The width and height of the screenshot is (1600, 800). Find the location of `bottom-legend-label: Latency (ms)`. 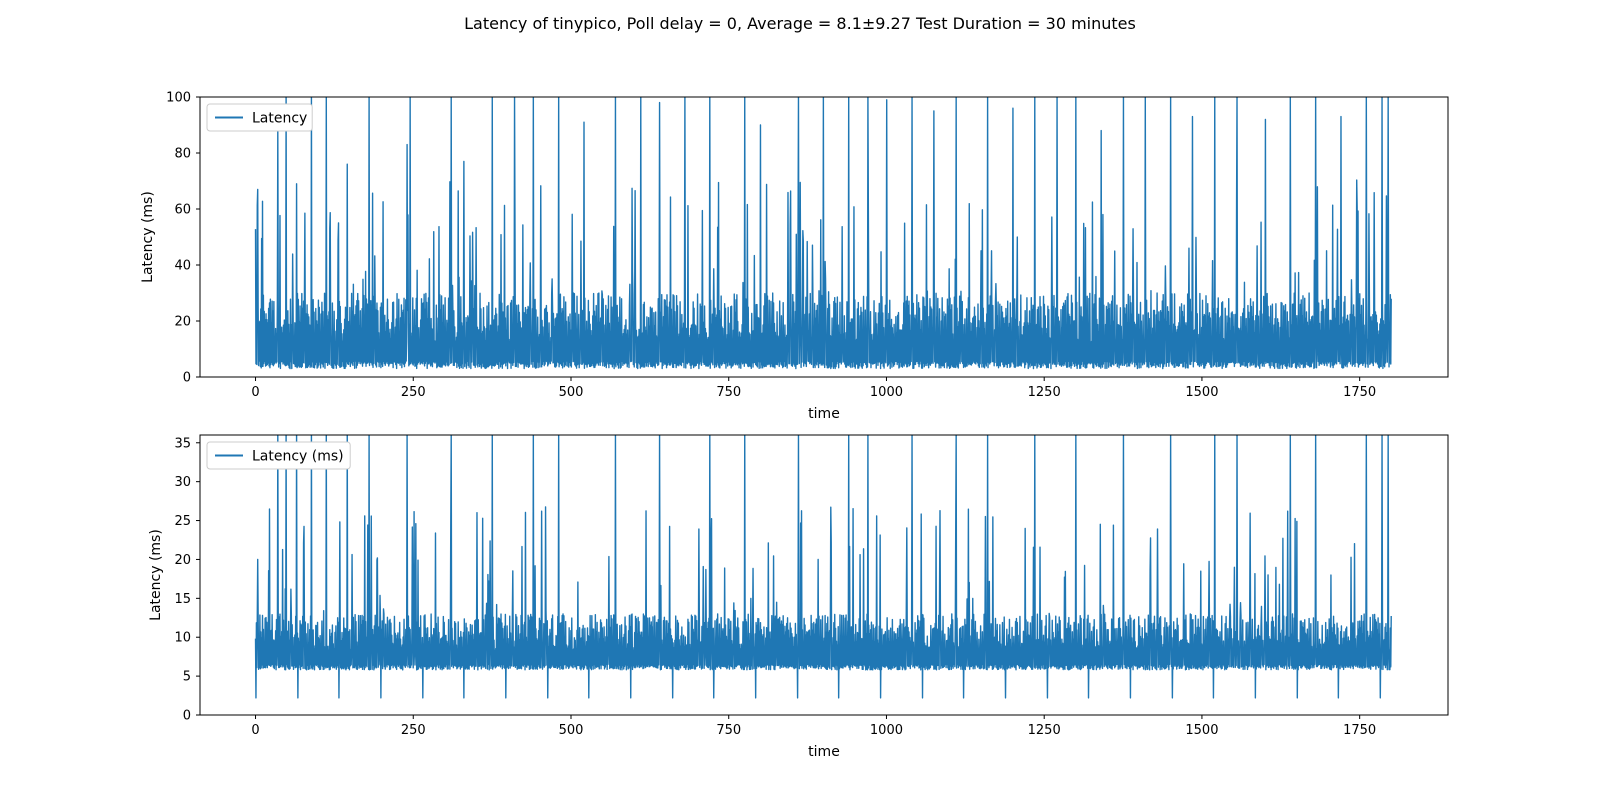

bottom-legend-label: Latency (ms) is located at coordinates (298, 457).